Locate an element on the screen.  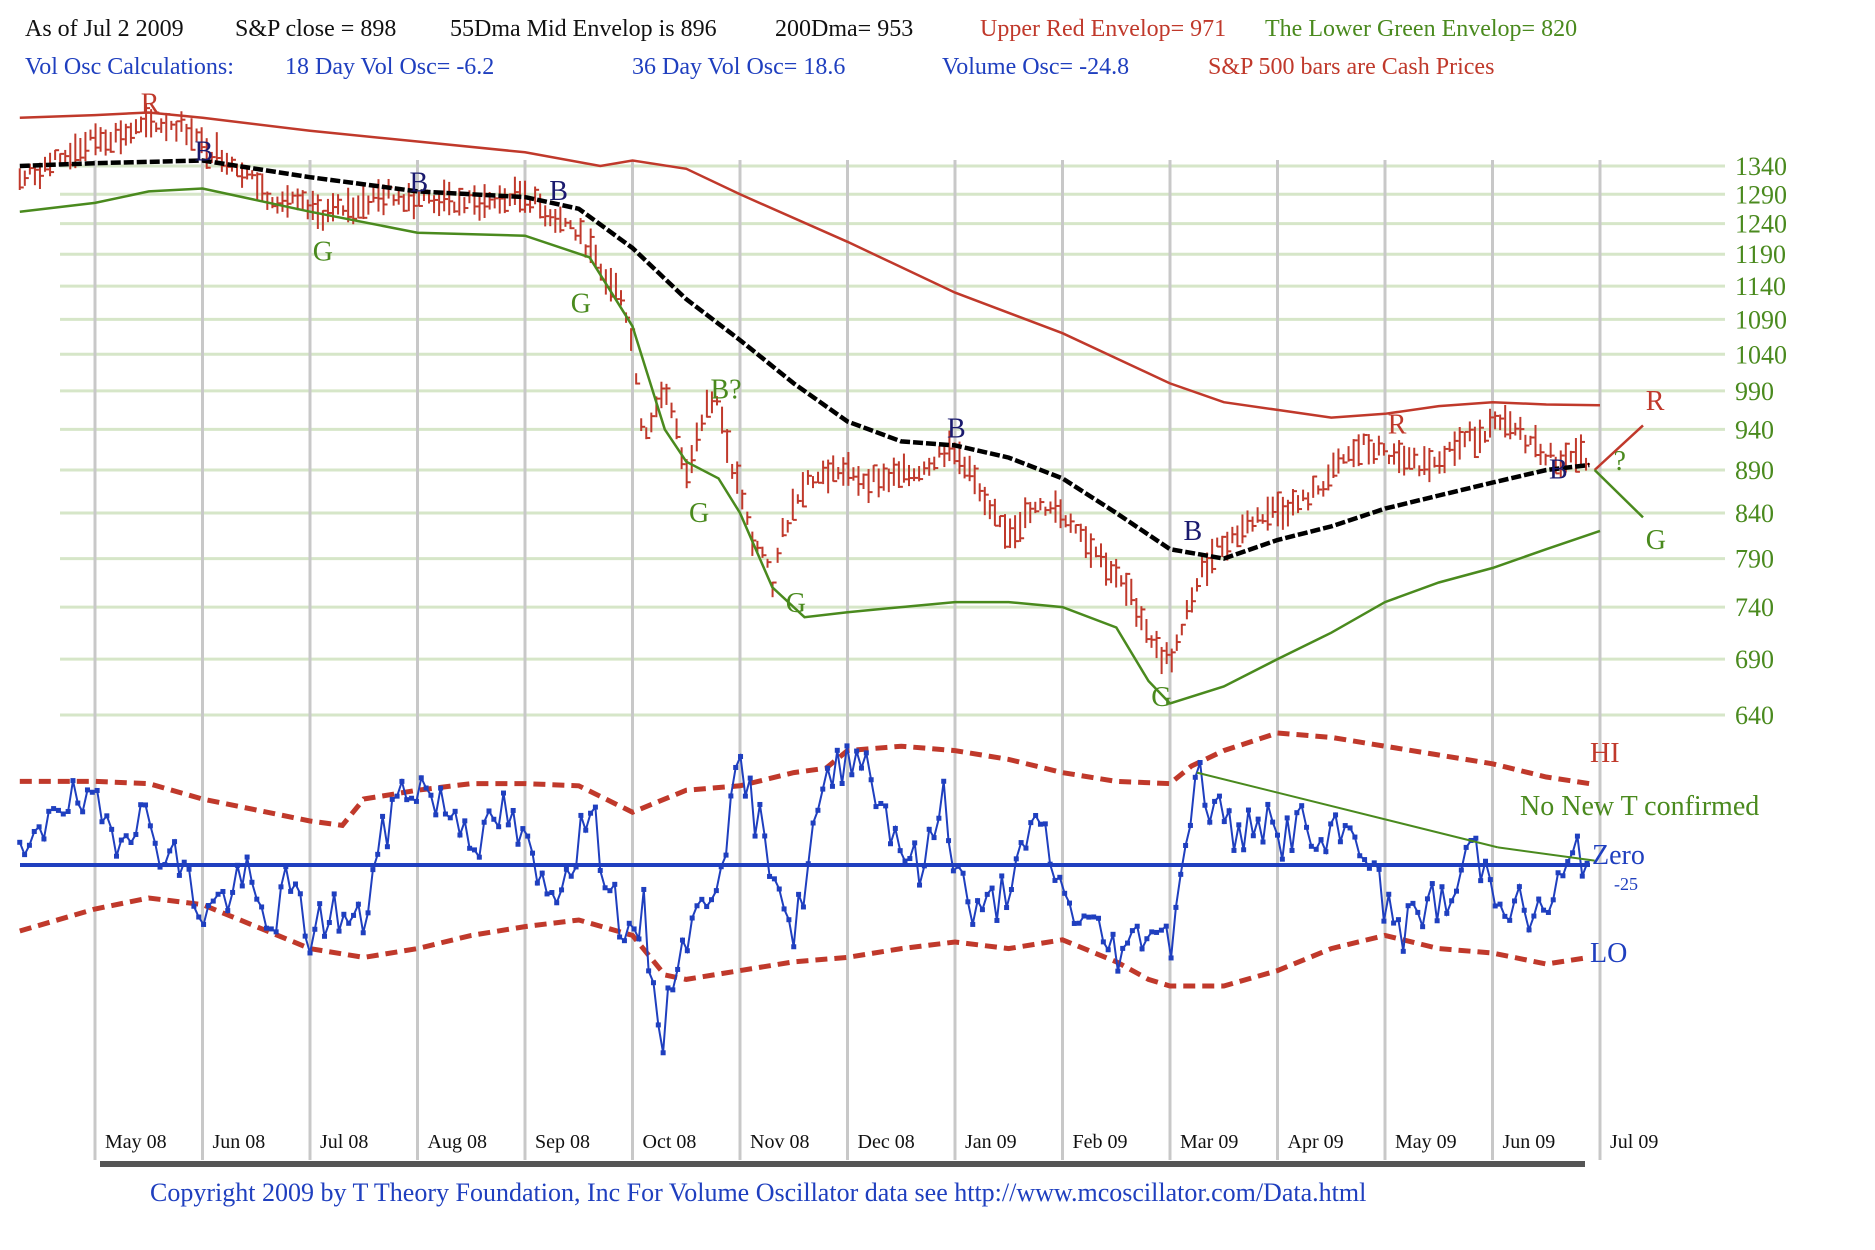
x-tick-label: May 09 is located at coordinates (1426, 1142).